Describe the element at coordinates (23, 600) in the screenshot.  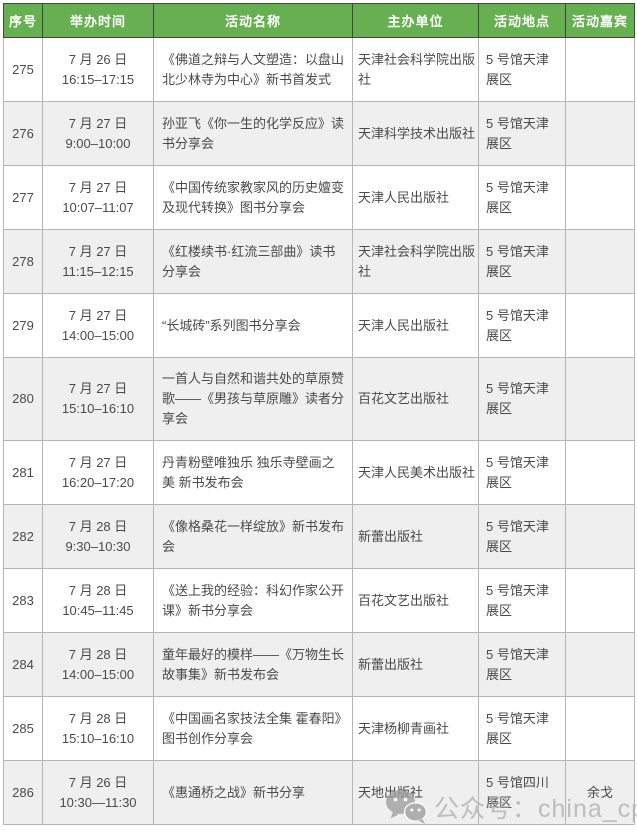
I see `row-number-cell: 283` at that location.